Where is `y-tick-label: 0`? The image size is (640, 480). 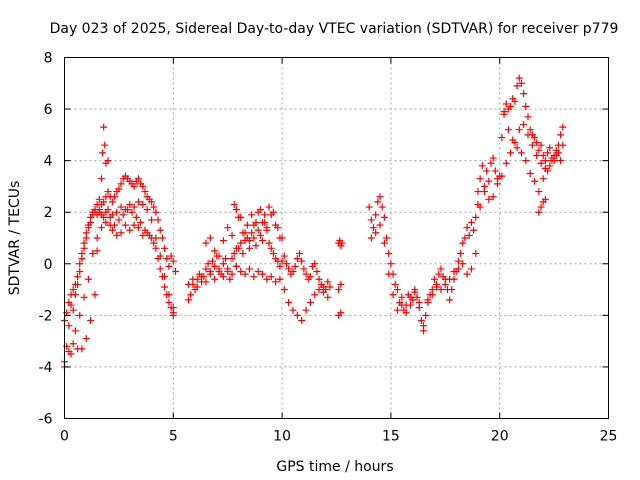
y-tick-label: 0 is located at coordinates (48, 265).